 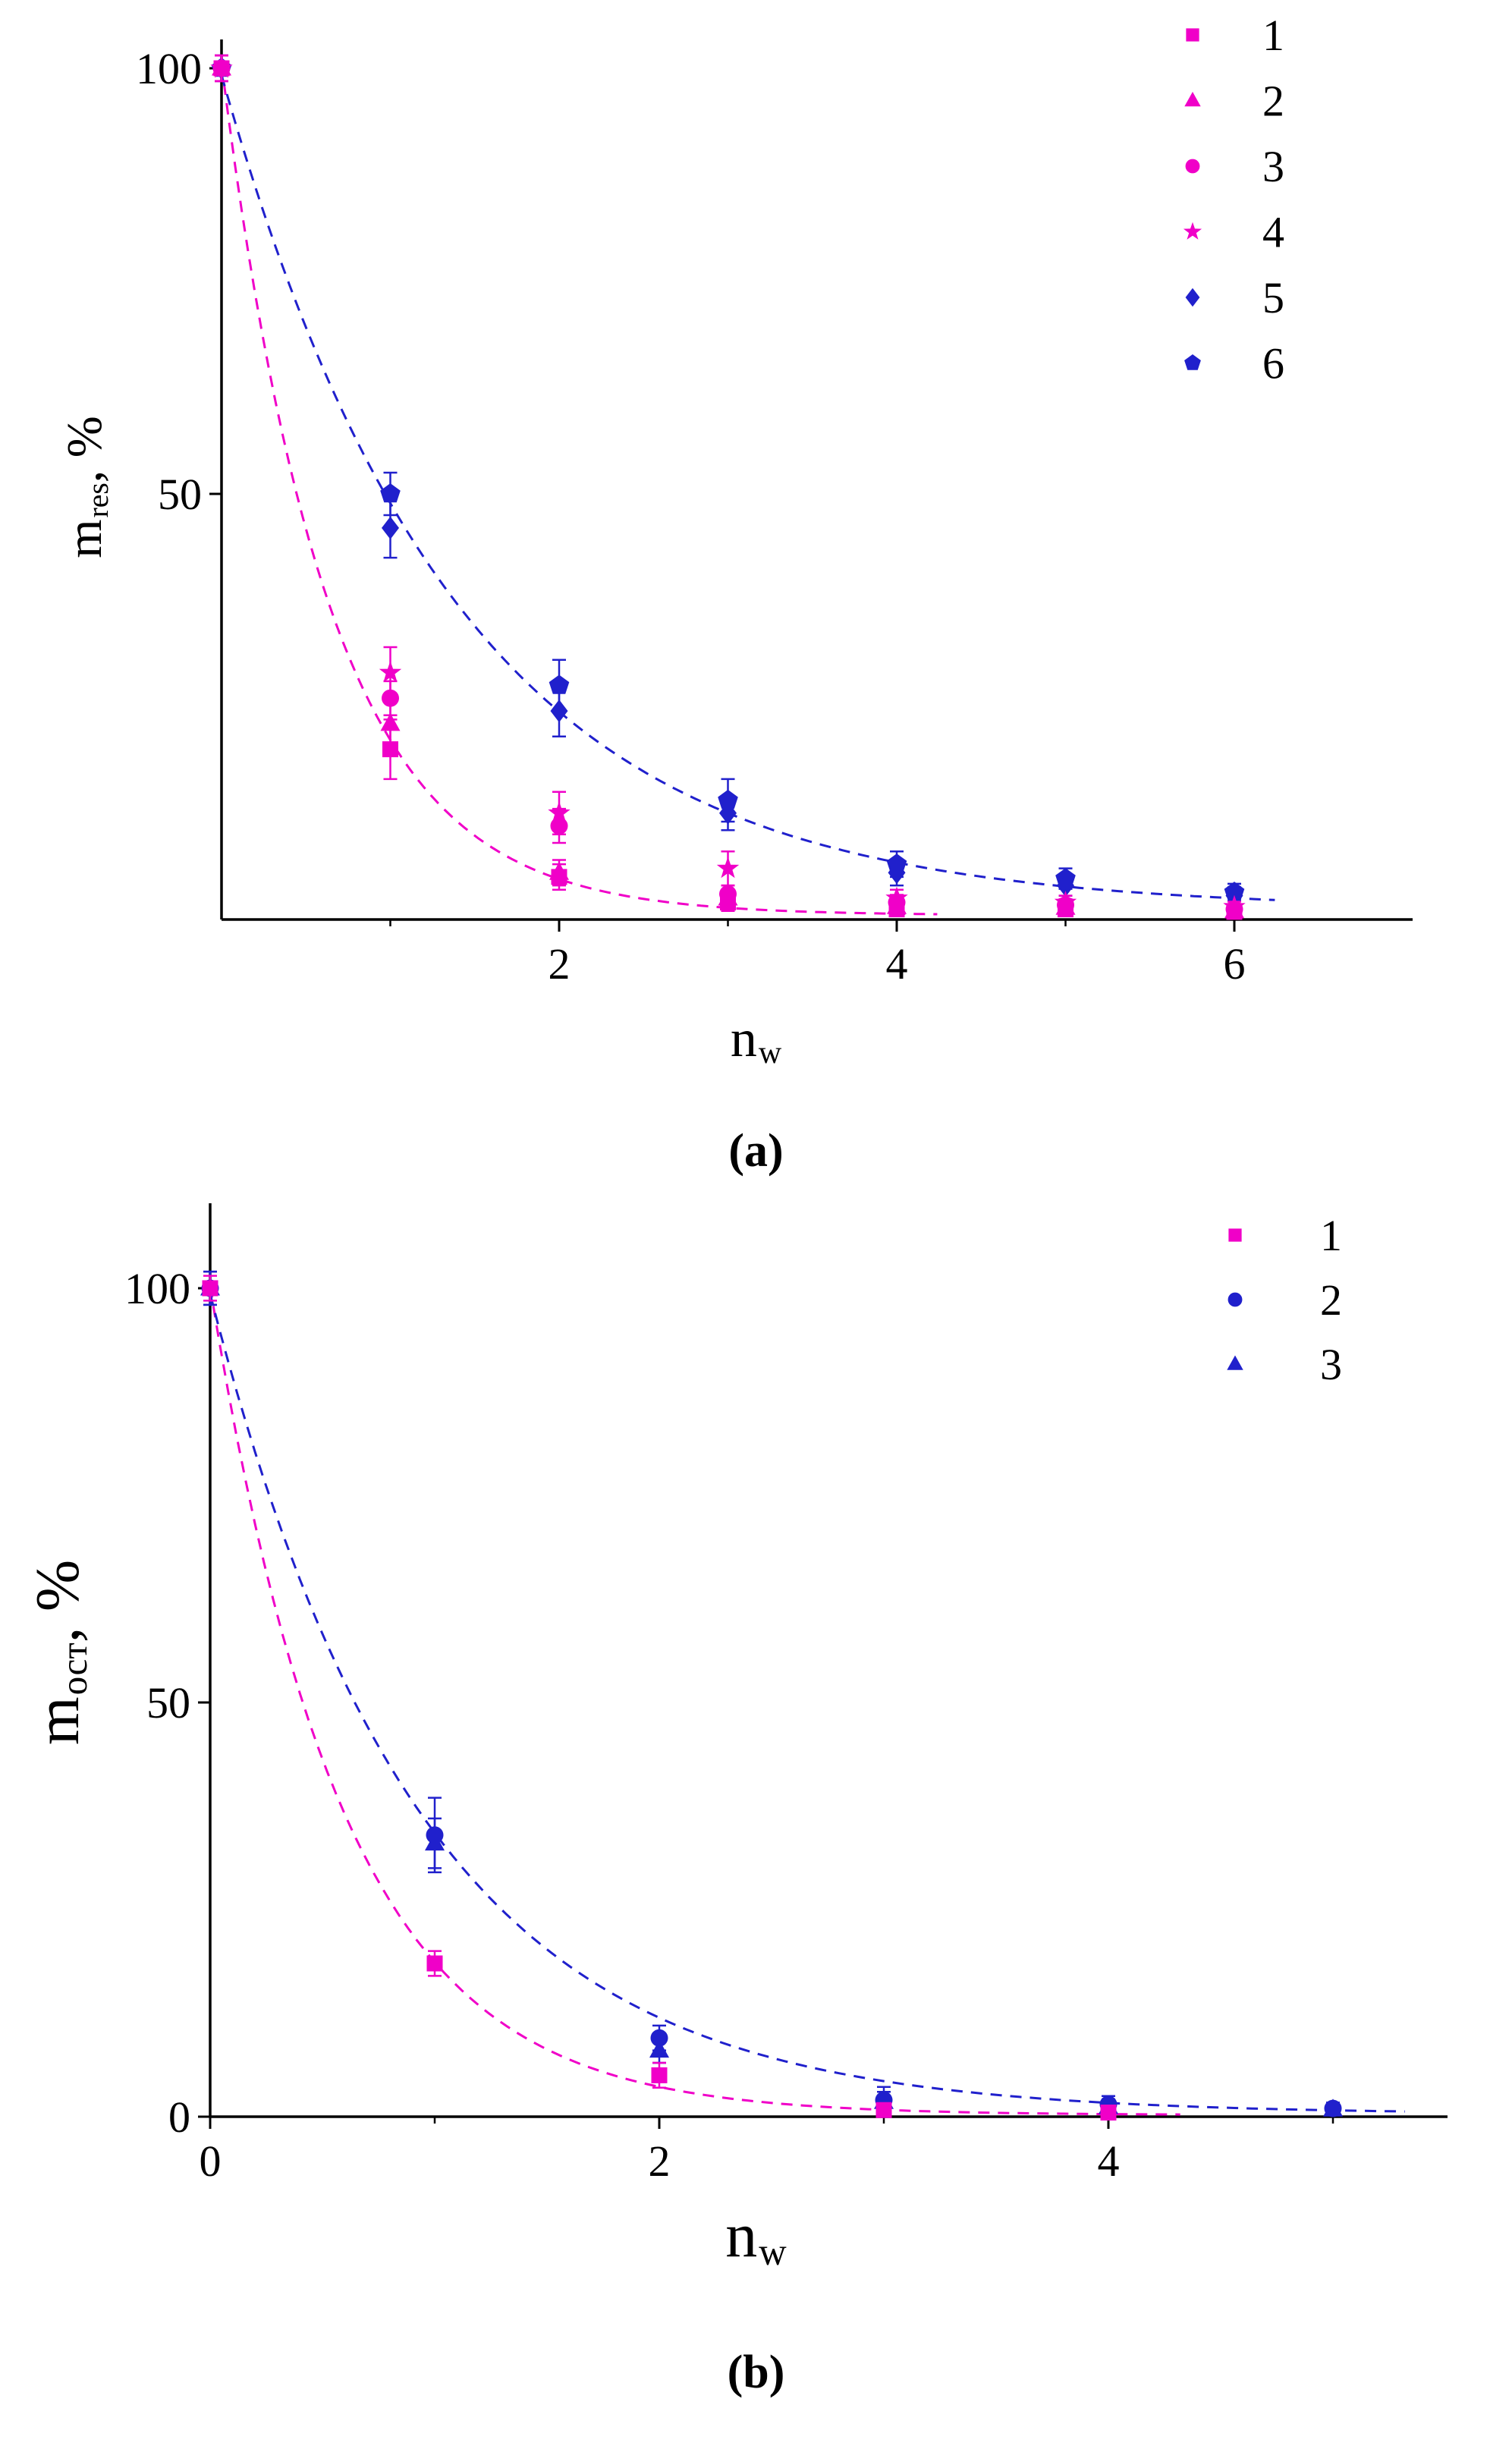 I want to click on y-axis-title-b-sub: ост, so click(x=73, y=1669).